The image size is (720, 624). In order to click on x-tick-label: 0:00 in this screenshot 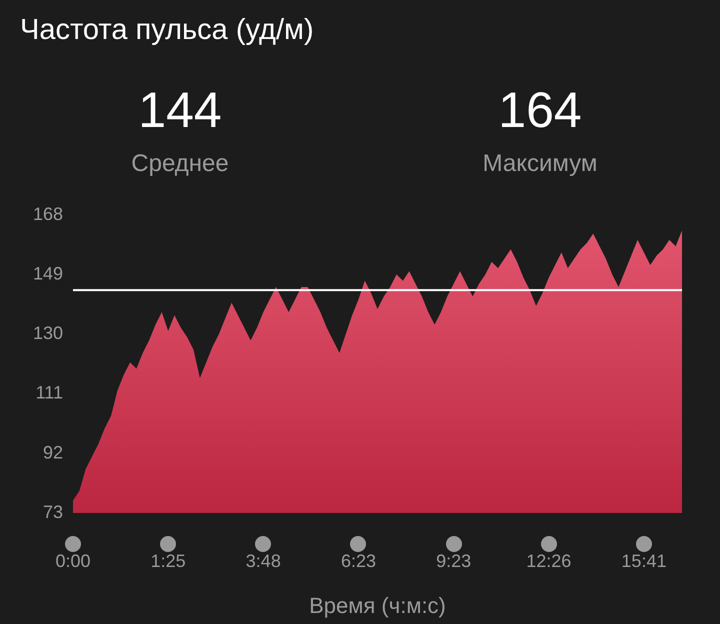, I will do `click(73, 560)`.